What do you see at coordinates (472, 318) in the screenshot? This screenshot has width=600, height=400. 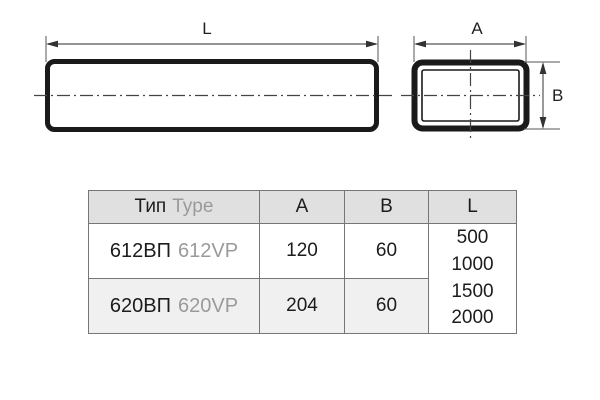 I see `length-option: 2000` at bounding box center [472, 318].